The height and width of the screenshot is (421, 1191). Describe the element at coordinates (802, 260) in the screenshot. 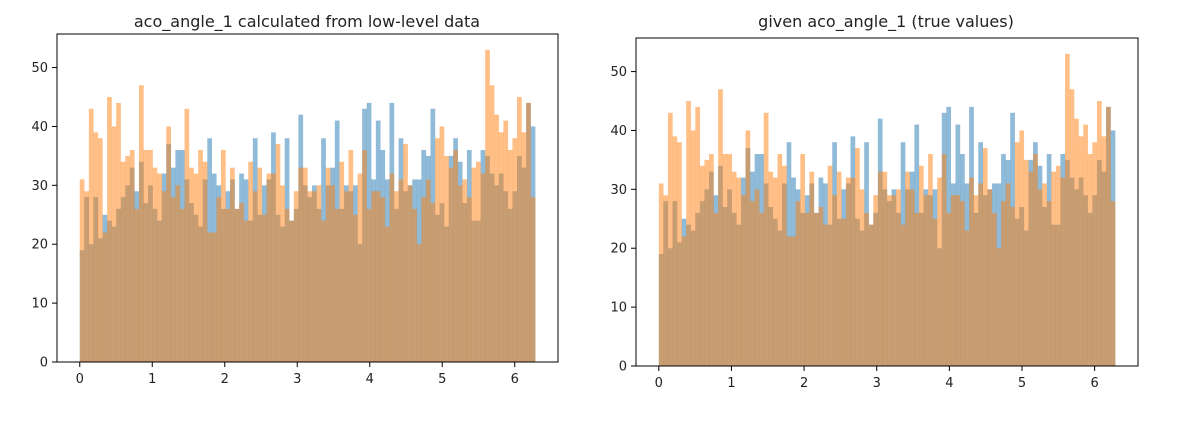

I see `histogram-bar-right-s1-b31` at that location.